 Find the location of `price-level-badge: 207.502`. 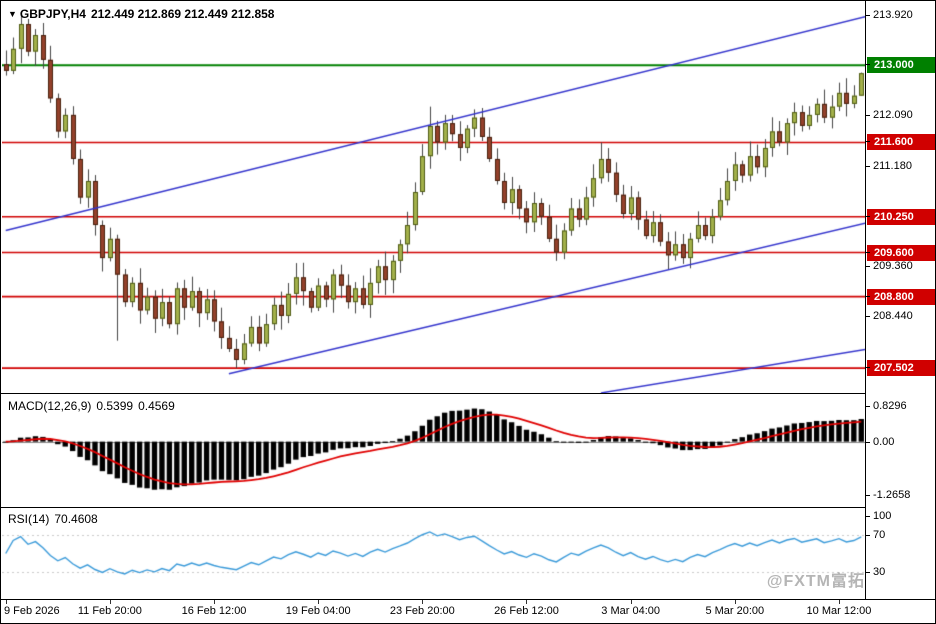

price-level-badge: 207.502 is located at coordinates (901, 368).